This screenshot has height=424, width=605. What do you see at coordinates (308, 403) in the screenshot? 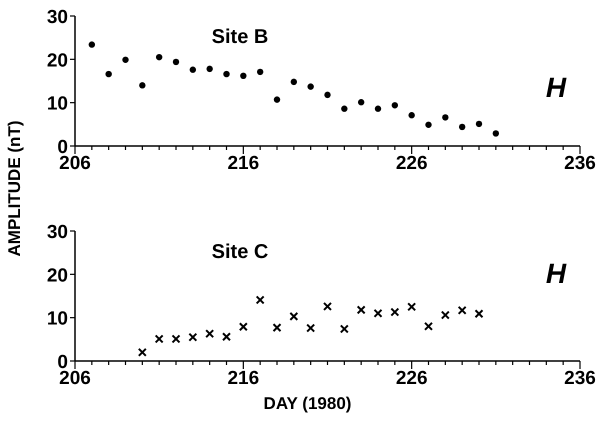
I see `x-axis-title: DAY (1980)` at bounding box center [308, 403].